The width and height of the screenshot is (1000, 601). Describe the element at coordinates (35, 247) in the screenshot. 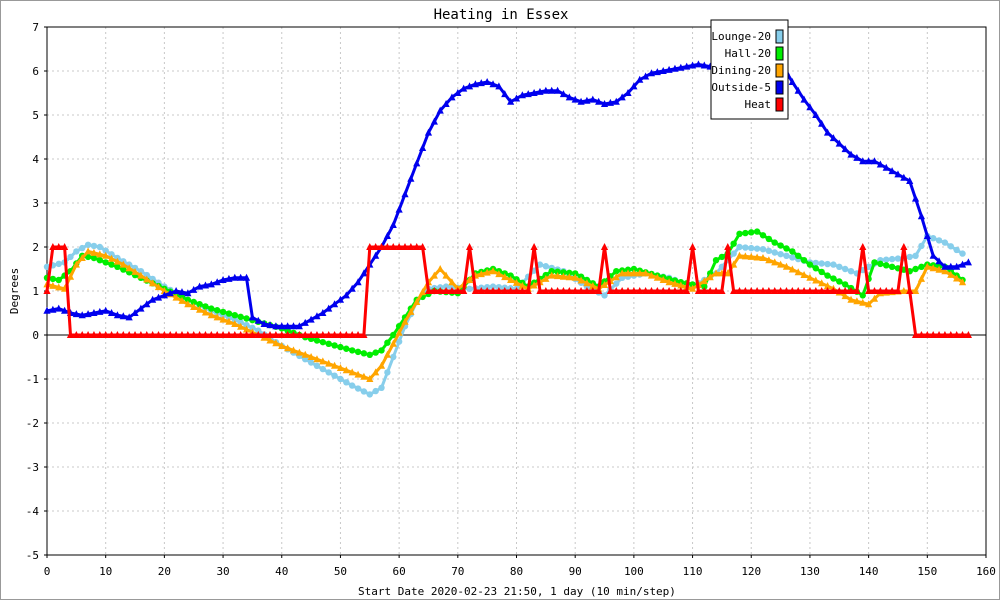

I see `y-tick-label: 2` at that location.